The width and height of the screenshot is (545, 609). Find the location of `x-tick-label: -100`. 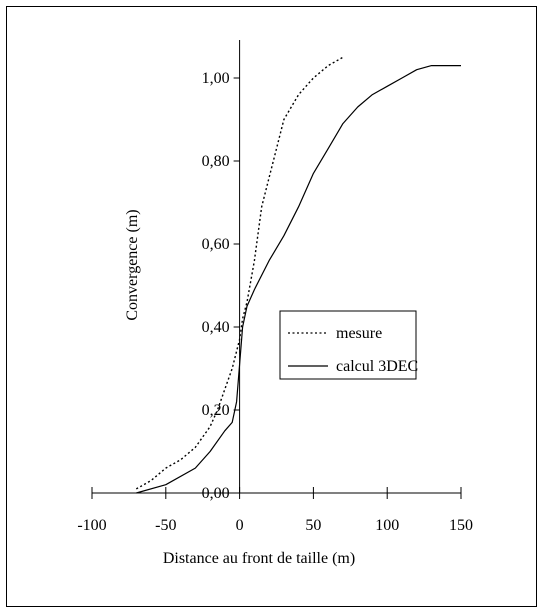

x-tick-label: -100 is located at coordinates (91, 525).